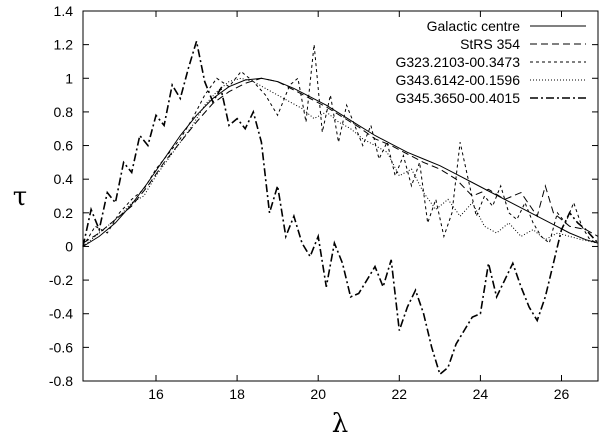 The image size is (600, 438). What do you see at coordinates (61, 347) in the screenshot?
I see `y-tick-label: -0.6` at bounding box center [61, 347].